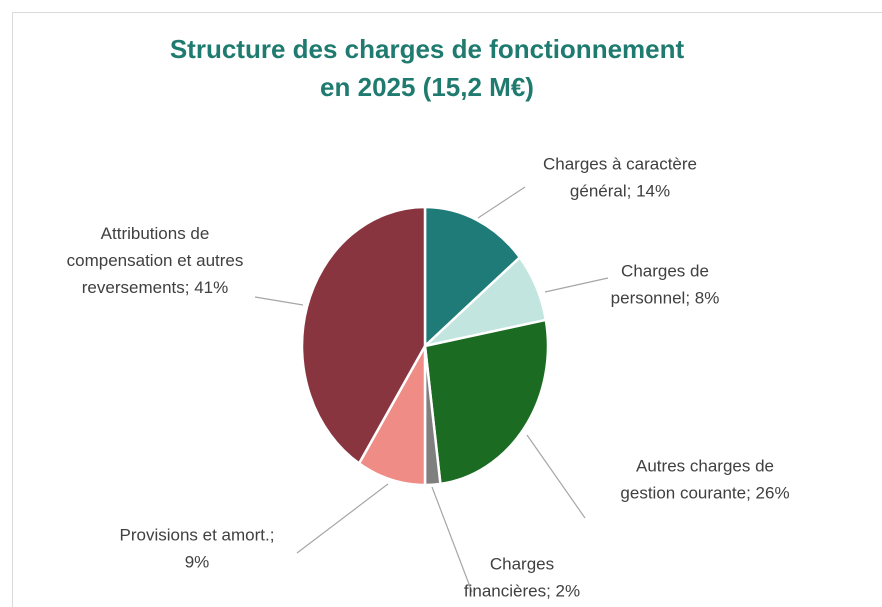 This screenshot has height=607, width=882. Describe the element at coordinates (620, 178) in the screenshot. I see `data-label: Charges à caractère général; 14%` at that location.